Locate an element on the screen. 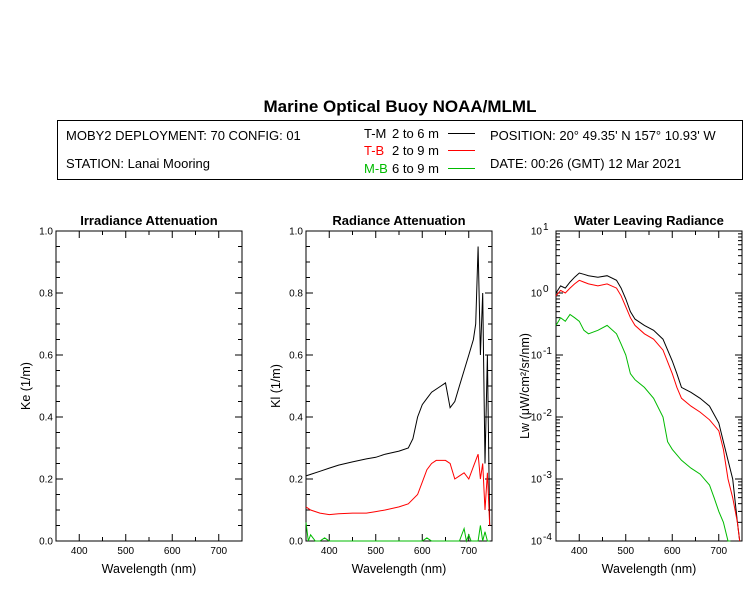 The height and width of the screenshot is (600, 750). legend-range-mb: 6 to 9 m is located at coordinates (415, 168).